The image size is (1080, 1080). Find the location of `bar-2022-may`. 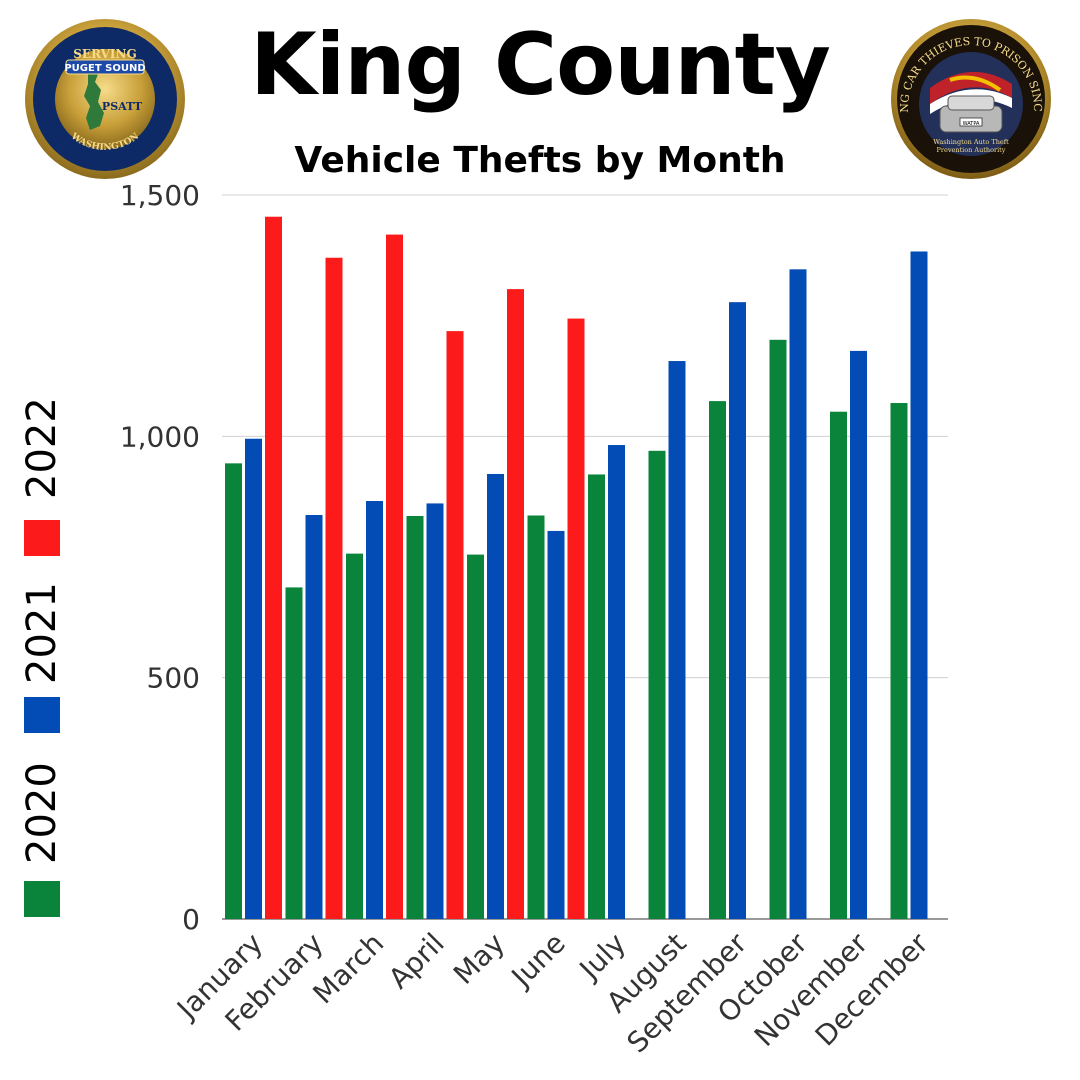

bar-2022-may is located at coordinates (515, 604).